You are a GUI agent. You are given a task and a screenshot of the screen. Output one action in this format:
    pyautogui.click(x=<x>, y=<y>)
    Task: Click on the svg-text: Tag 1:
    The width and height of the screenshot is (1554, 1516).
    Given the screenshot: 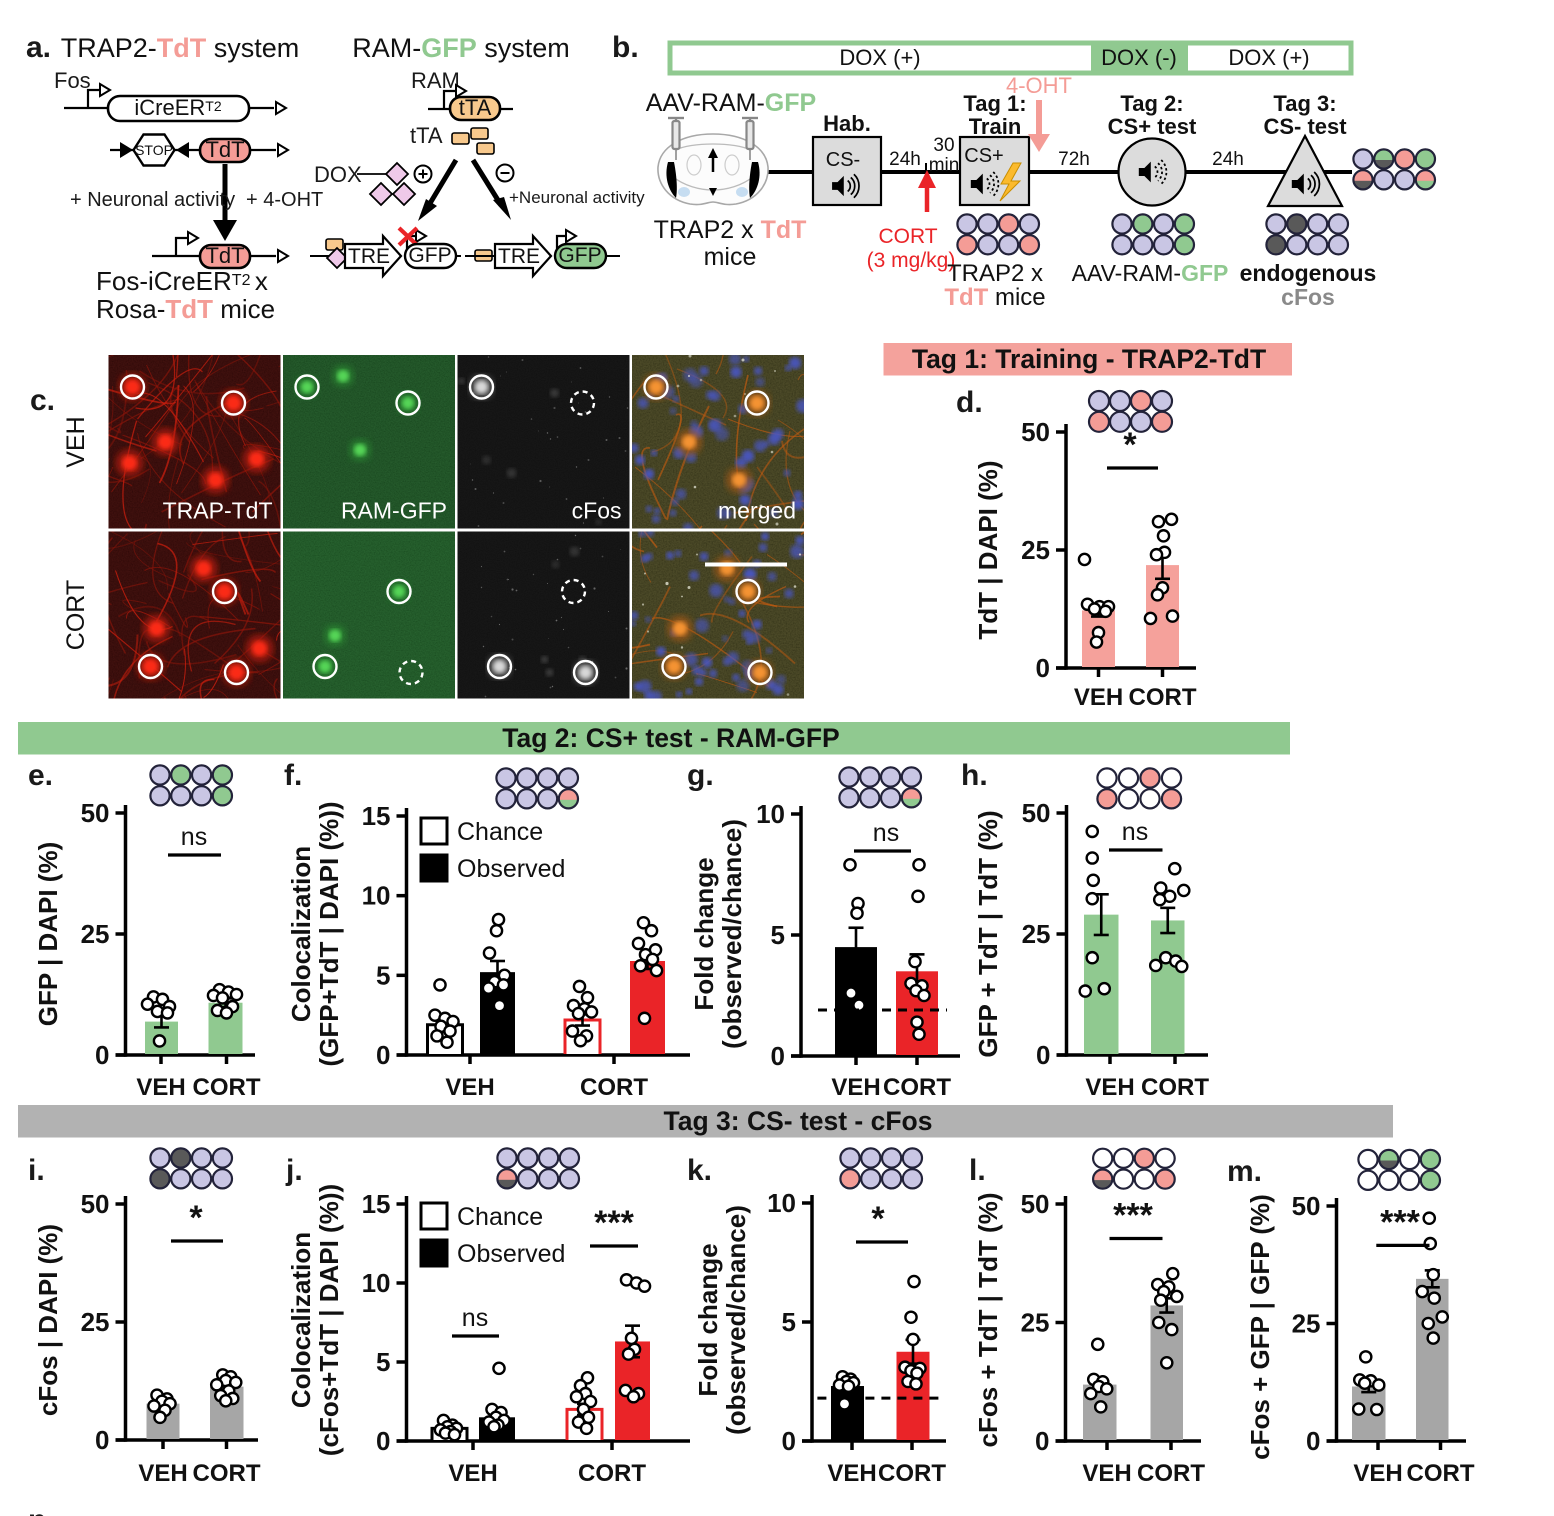 What is the action you would take?
    pyautogui.click(x=994, y=103)
    